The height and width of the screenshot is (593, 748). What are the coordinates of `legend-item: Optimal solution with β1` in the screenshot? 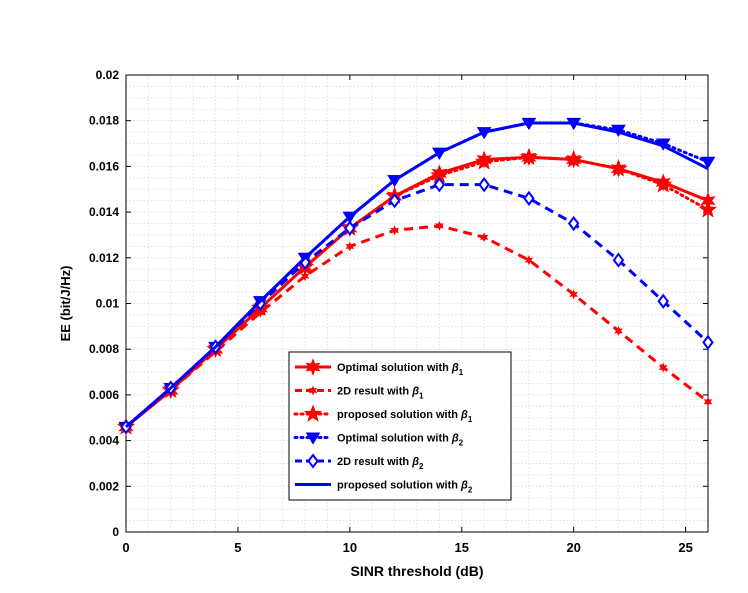 It's located at (379, 367).